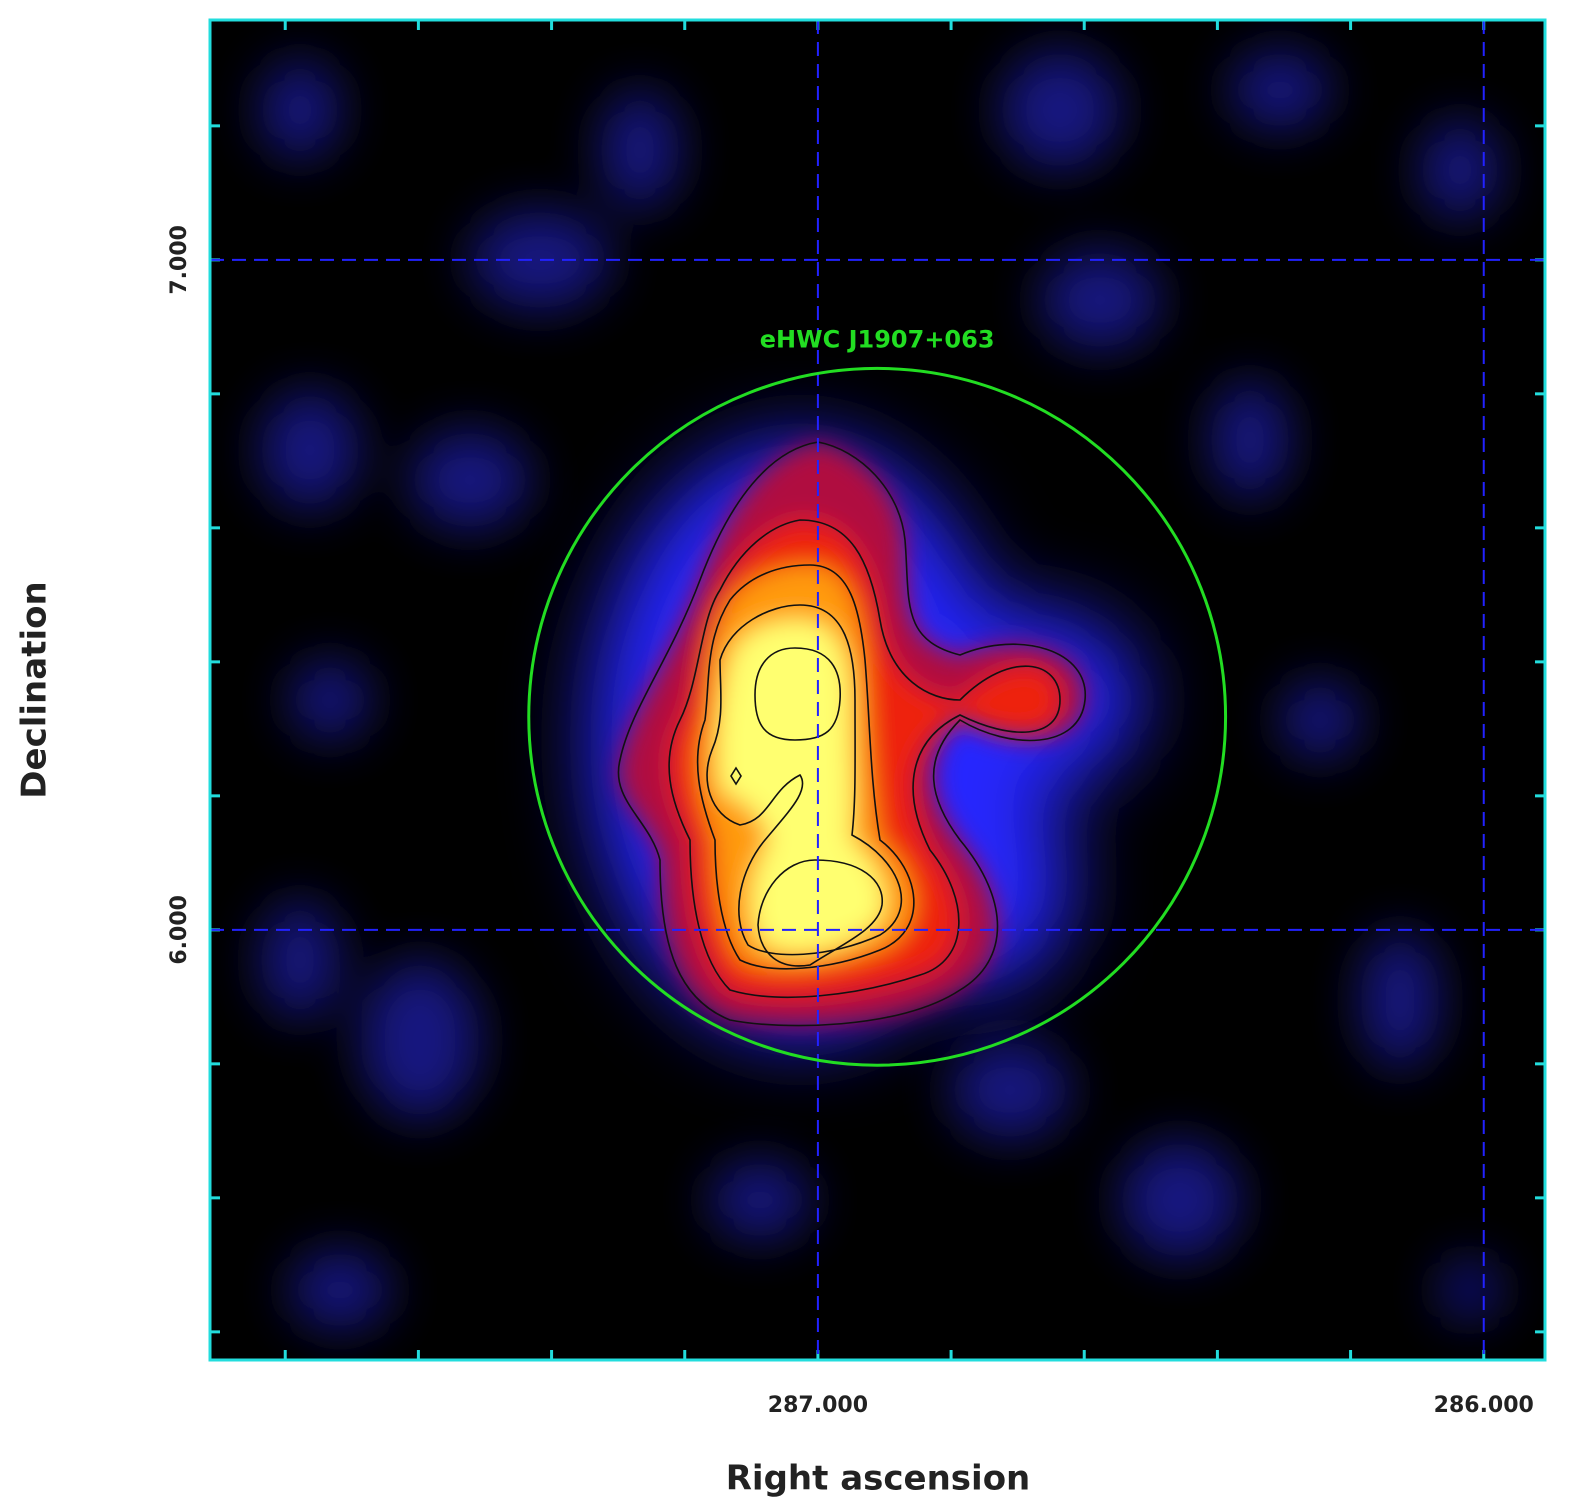  What do you see at coordinates (179, 930) in the screenshot?
I see `y-tick-label: 6.000` at bounding box center [179, 930].